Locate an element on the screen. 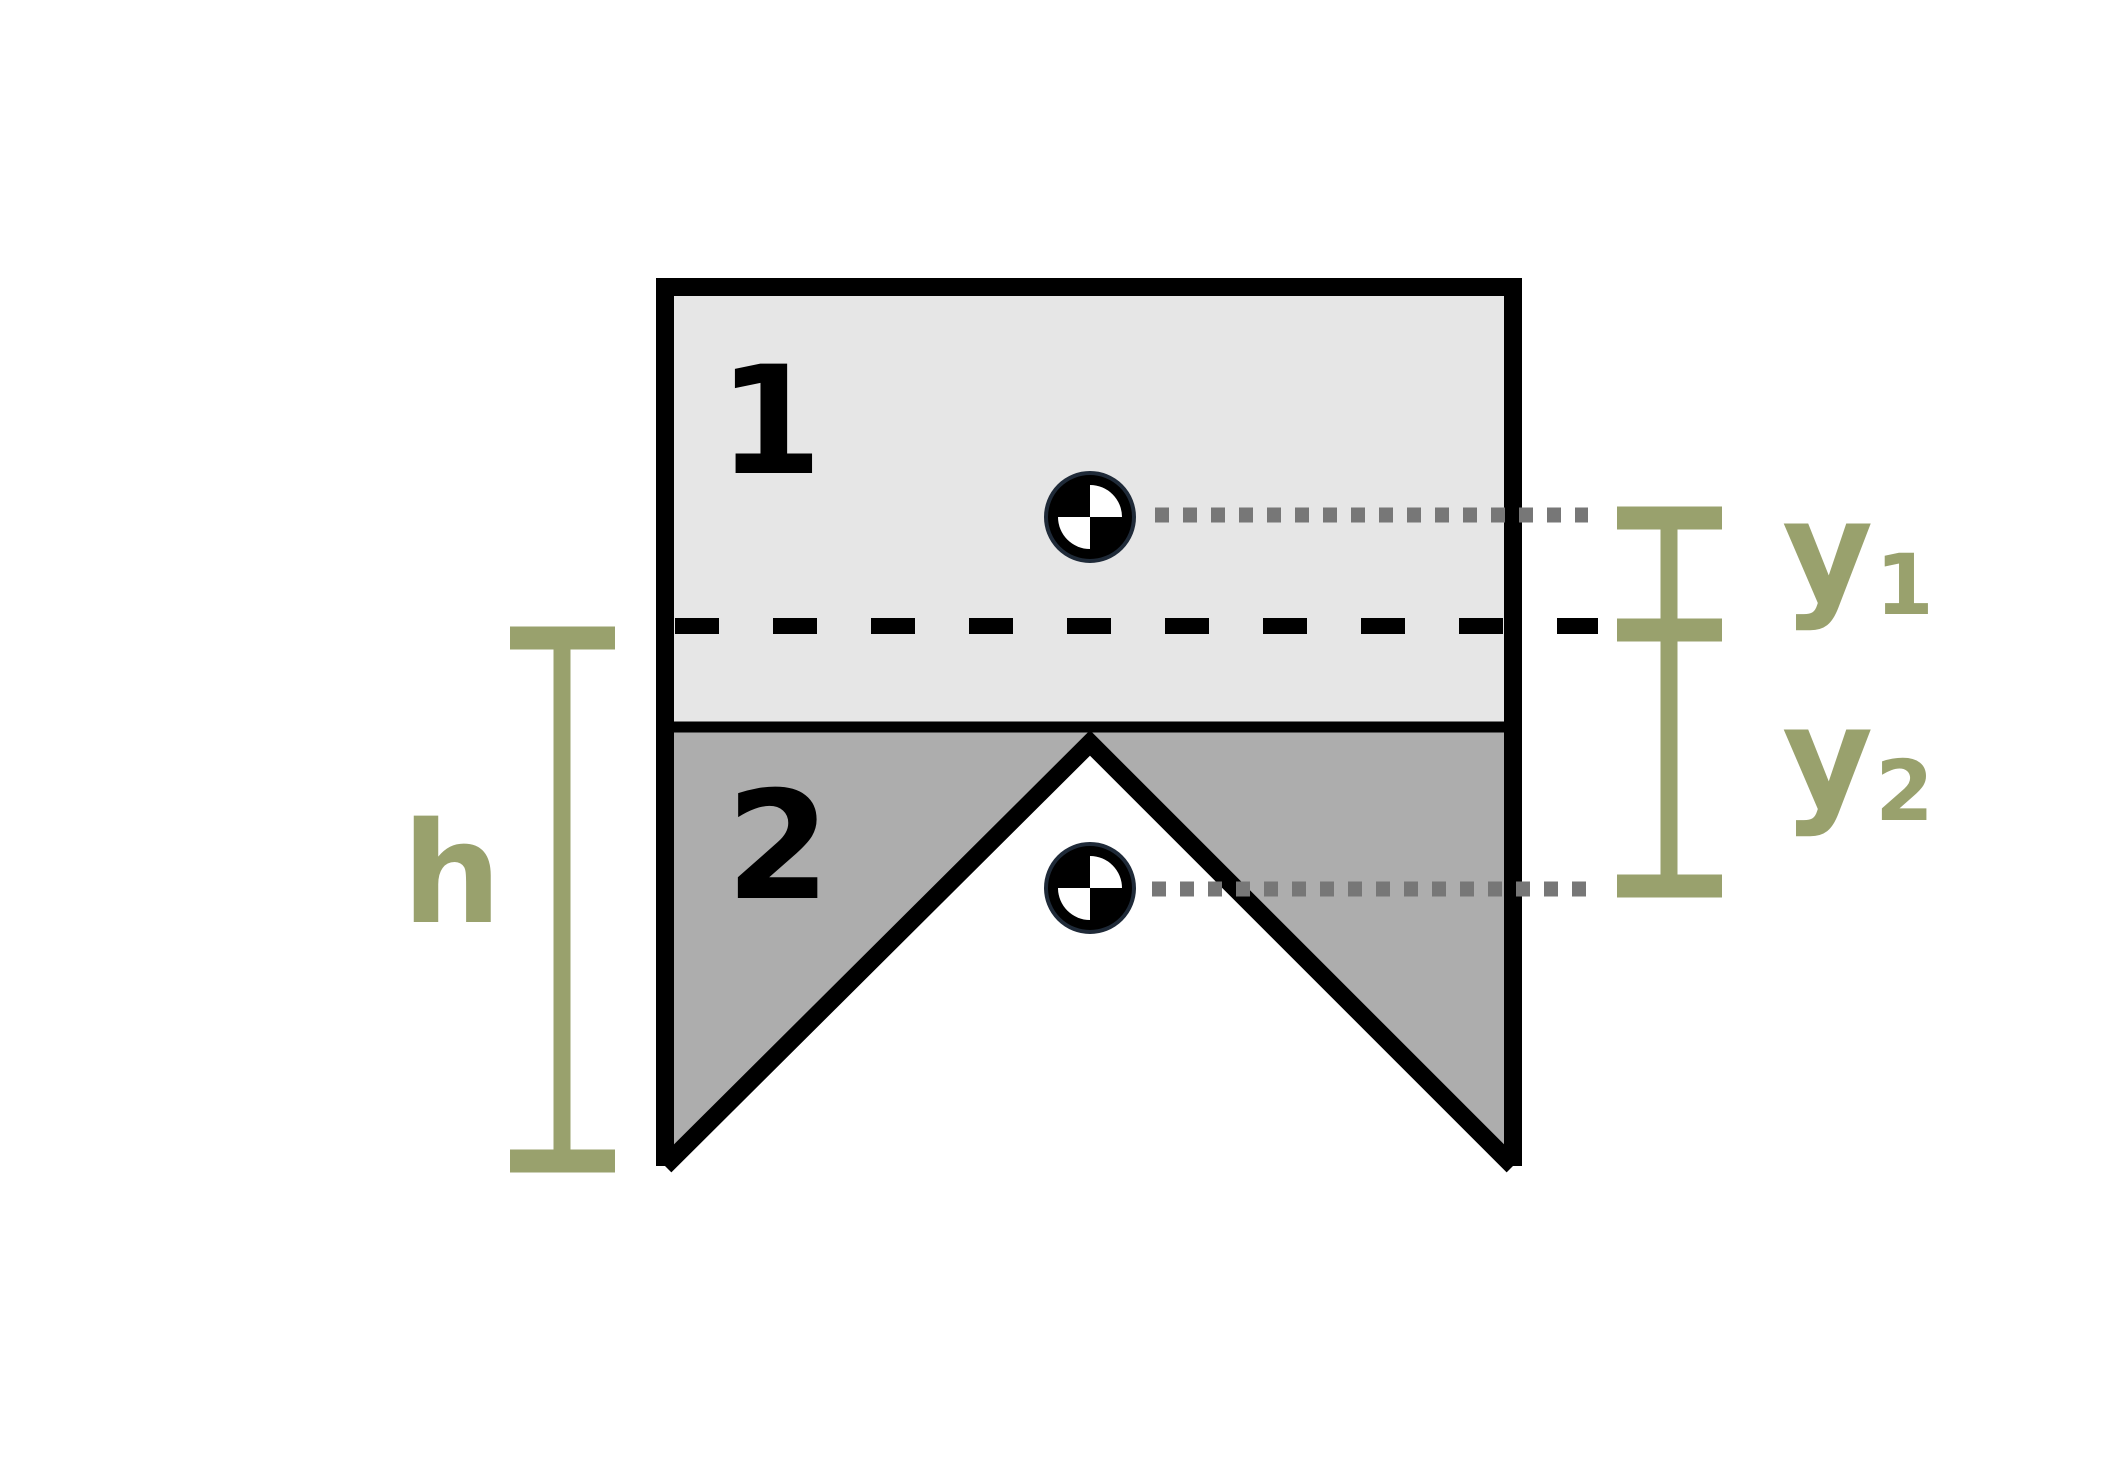  dimension-y is located at coordinates (1669, 702).